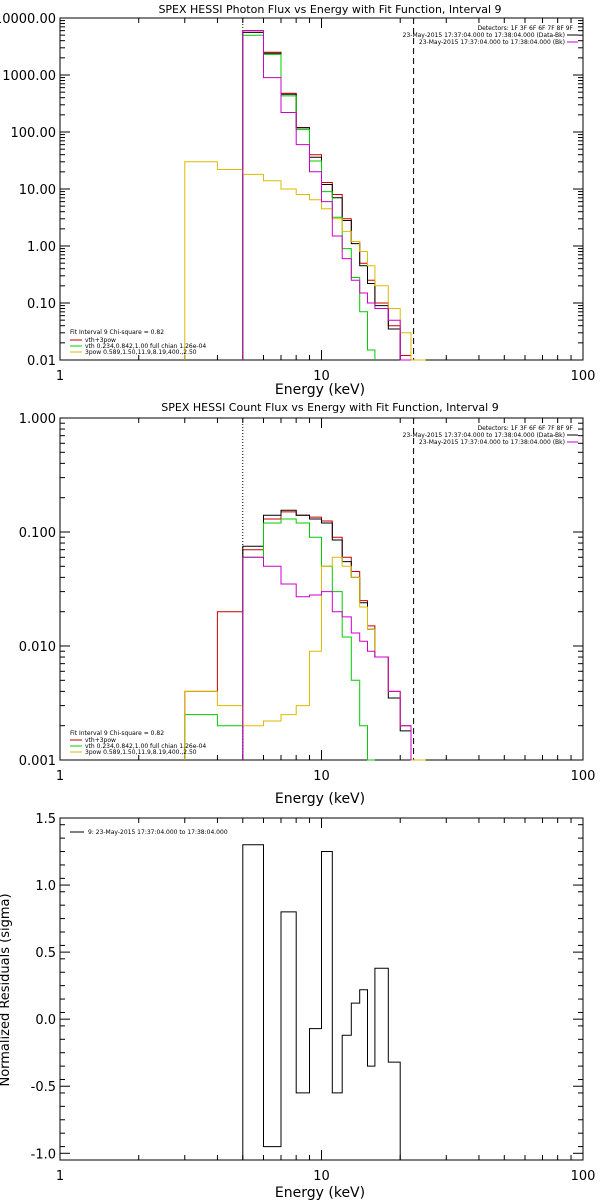 This screenshot has width=600, height=1200. What do you see at coordinates (45, 1020) in the screenshot?
I see `y-tick-label: 0.0` at bounding box center [45, 1020].